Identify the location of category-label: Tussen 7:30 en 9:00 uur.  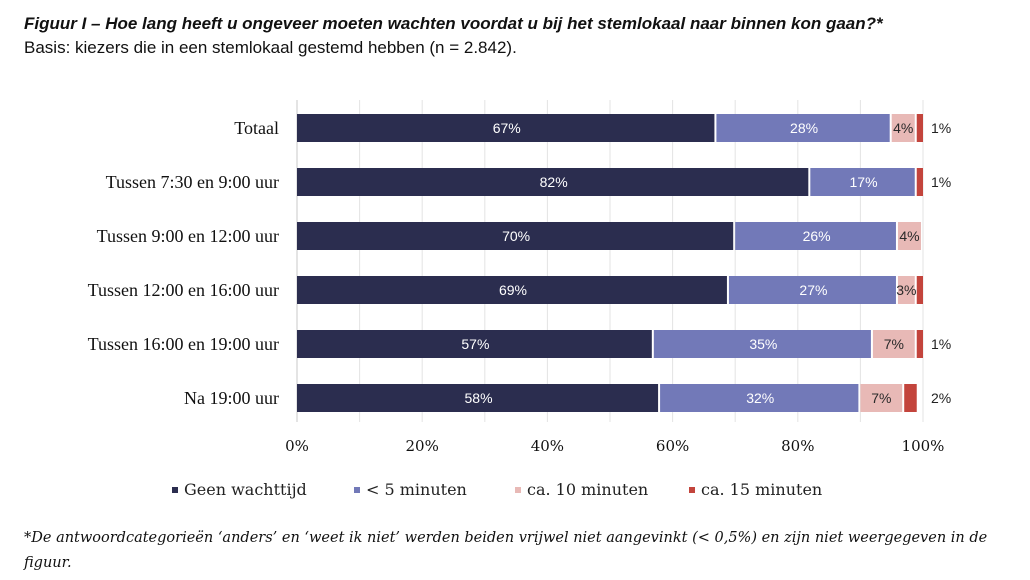
(192, 182).